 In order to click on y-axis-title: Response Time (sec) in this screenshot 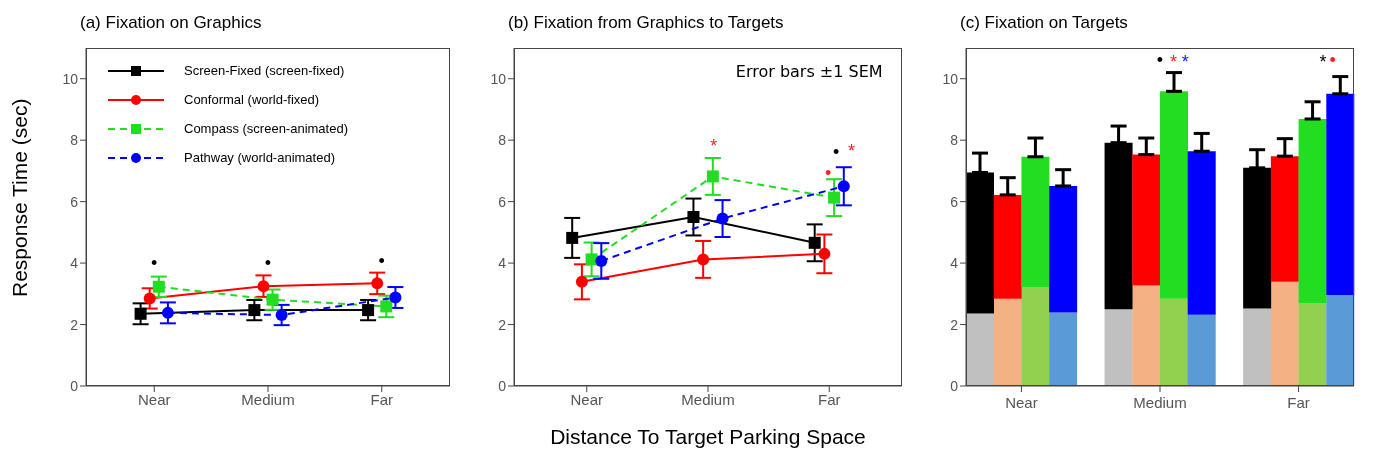, I will do `click(20, 197)`.